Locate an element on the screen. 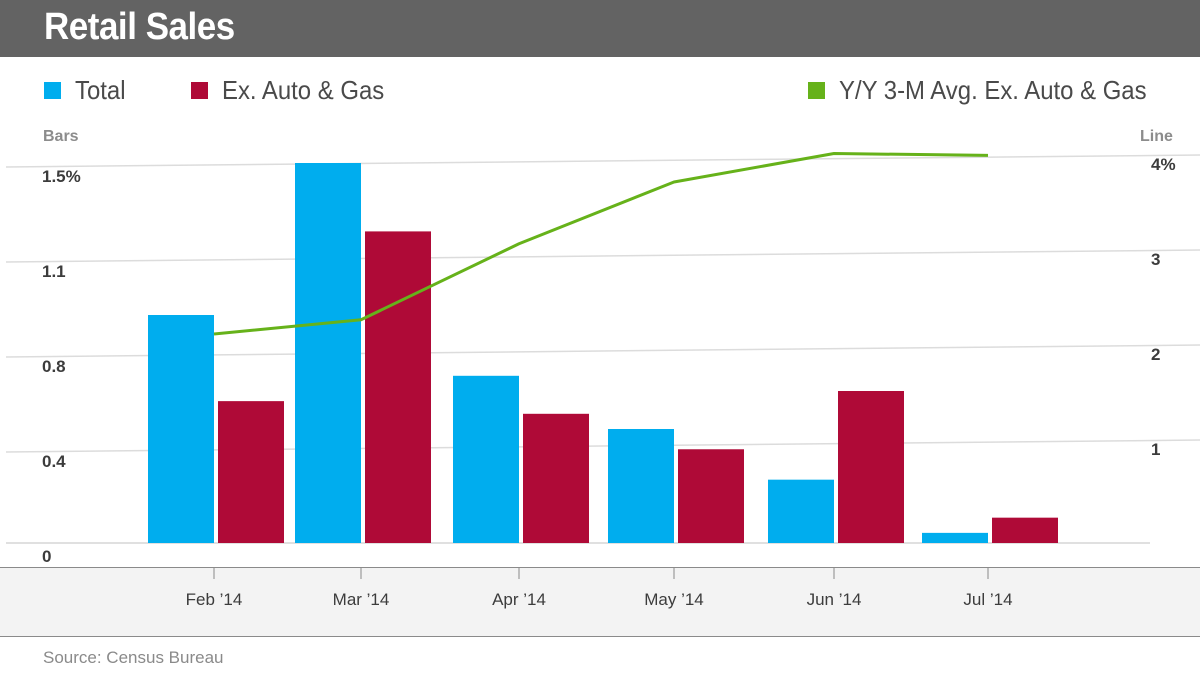  legend-item-line: Y/Y 3-M Avg. Ex. Auto & Gas is located at coordinates (990, 89).